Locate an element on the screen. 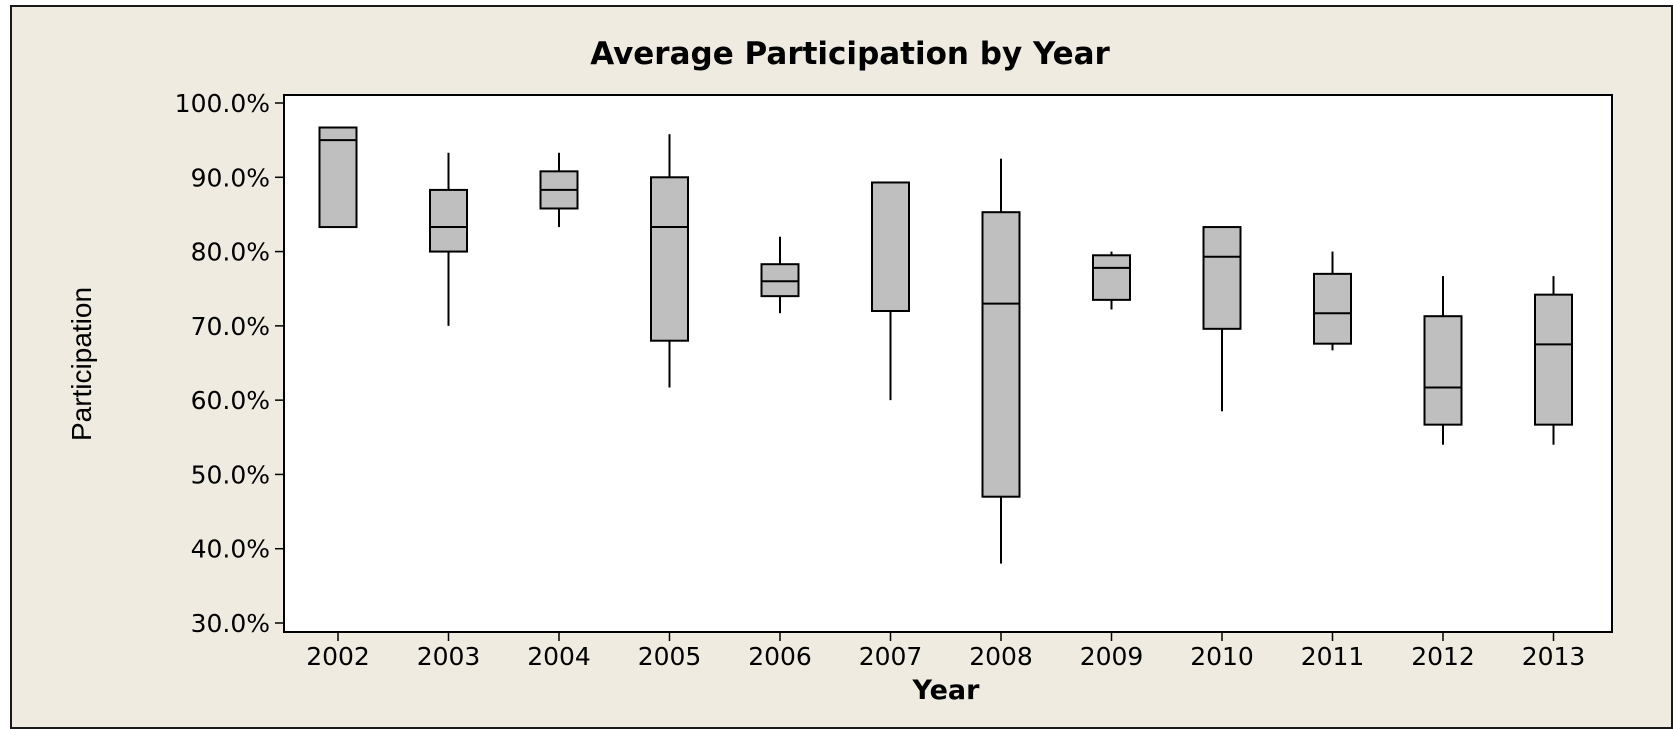 This screenshot has height=729, width=1673. box-2003 is located at coordinates (448, 239).